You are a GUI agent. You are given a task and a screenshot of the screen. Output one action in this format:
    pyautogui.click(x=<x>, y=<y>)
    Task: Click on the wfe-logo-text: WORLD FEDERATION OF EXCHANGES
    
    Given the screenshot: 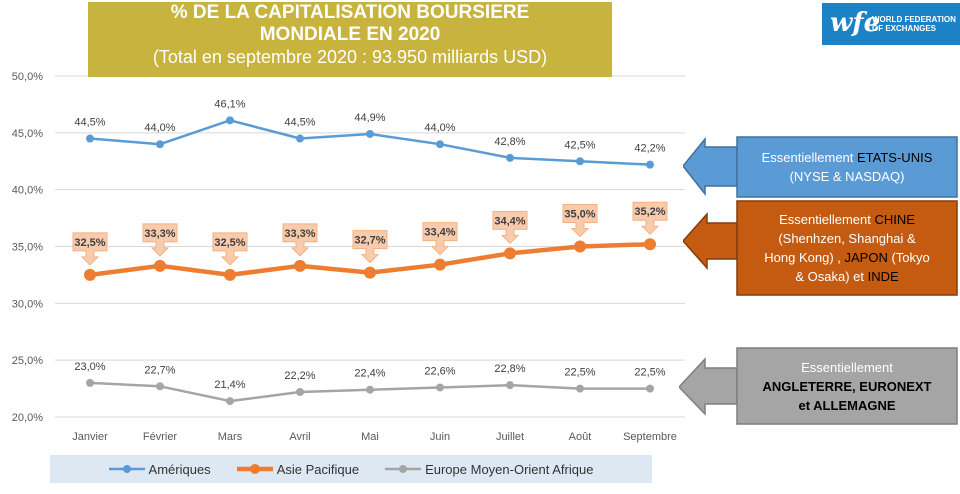 What is the action you would take?
    pyautogui.click(x=914, y=24)
    